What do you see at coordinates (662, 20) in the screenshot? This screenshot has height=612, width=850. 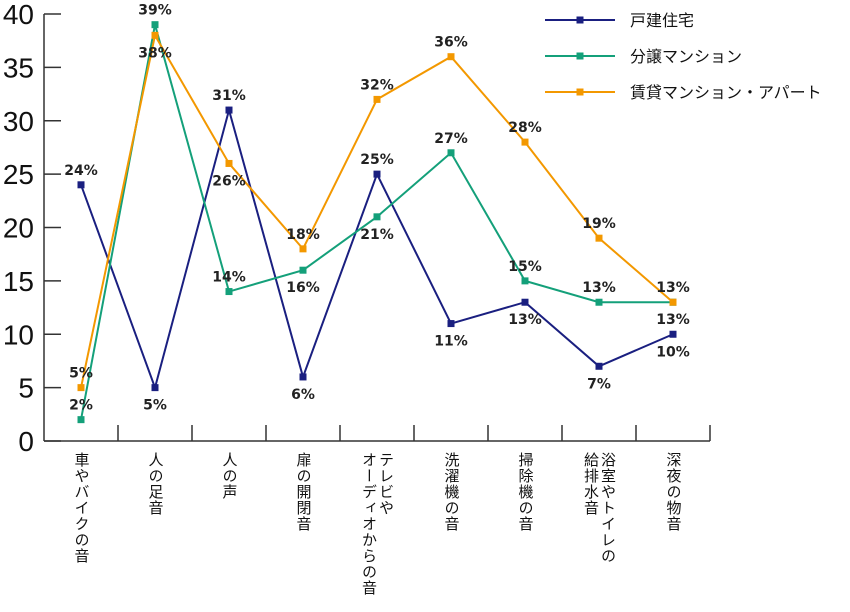 I see `legend-label: 戸建住宅` at bounding box center [662, 20].